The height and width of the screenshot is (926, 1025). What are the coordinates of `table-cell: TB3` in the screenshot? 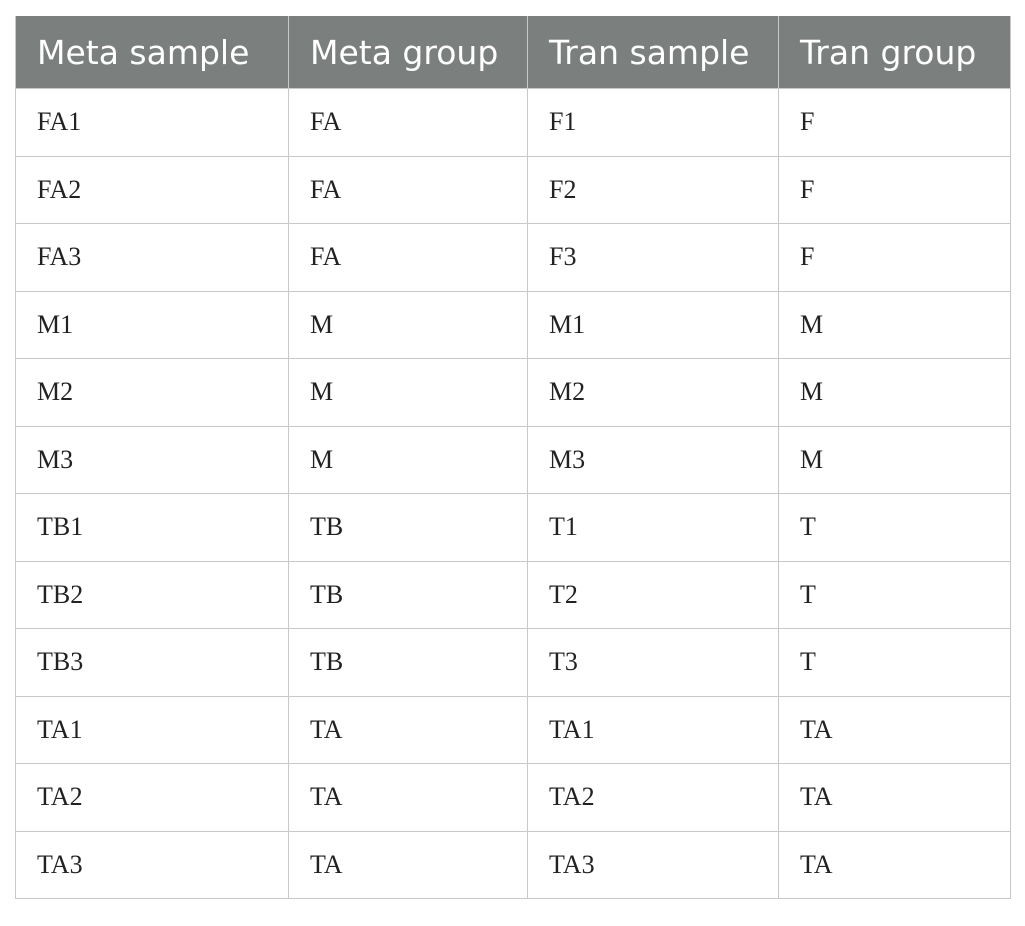 It's located at (152, 662).